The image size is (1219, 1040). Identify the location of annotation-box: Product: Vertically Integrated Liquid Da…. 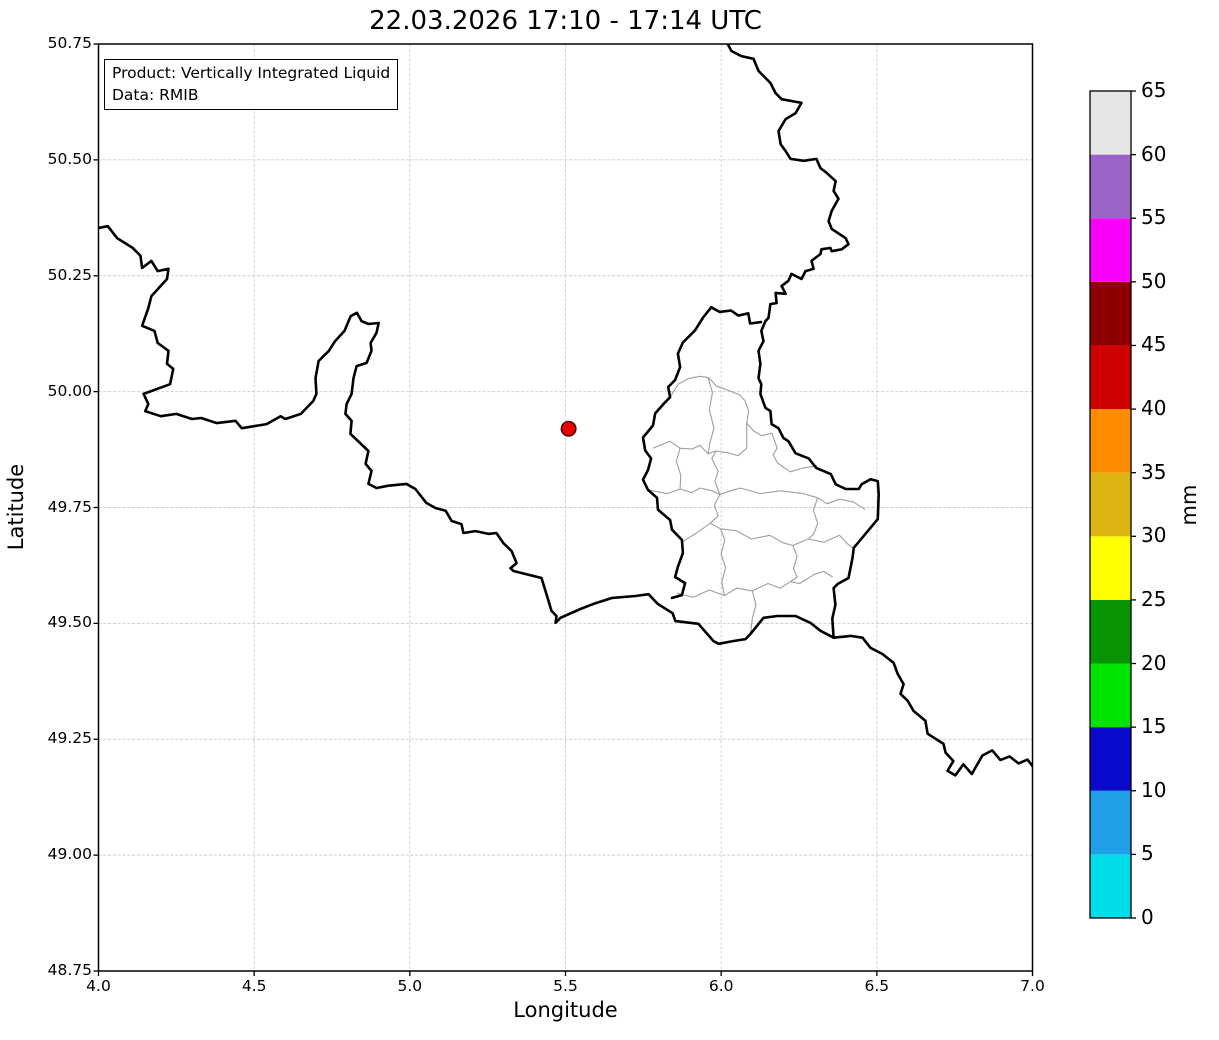
(251, 84).